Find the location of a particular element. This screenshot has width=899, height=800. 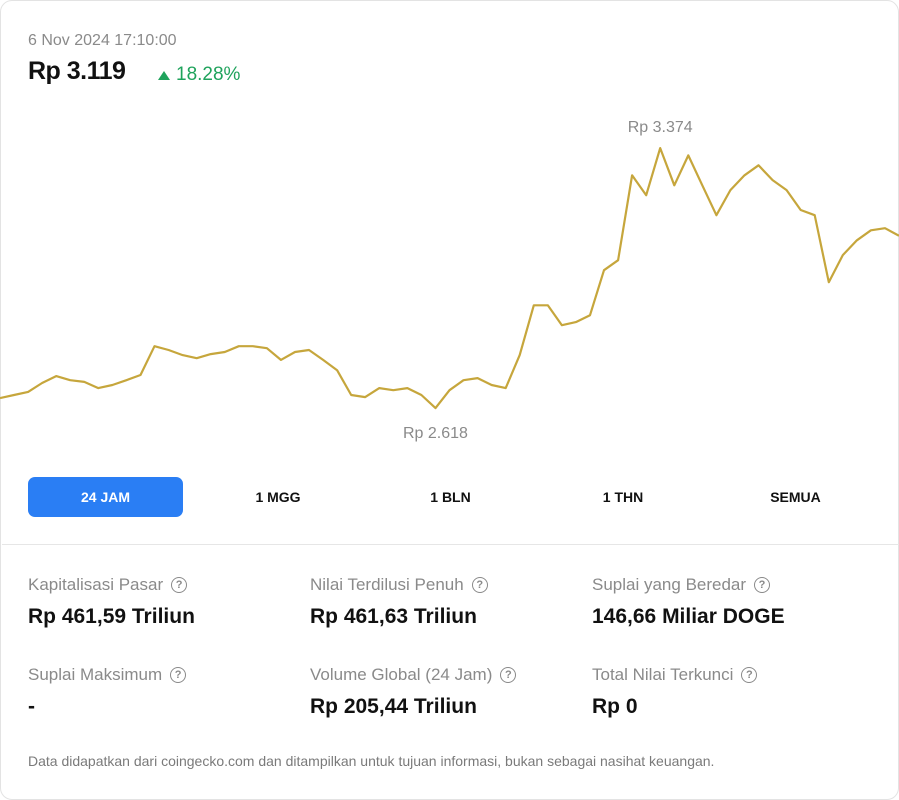

range-tab: SEMUA is located at coordinates (795, 497).